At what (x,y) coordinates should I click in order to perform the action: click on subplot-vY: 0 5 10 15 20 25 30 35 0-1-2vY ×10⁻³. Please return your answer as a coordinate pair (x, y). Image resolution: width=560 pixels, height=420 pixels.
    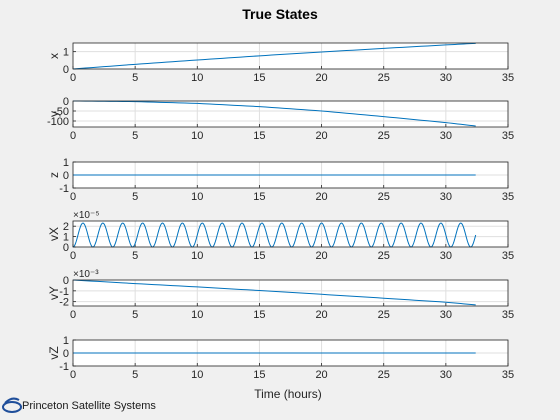
    Looking at the image, I should click on (280, 295).